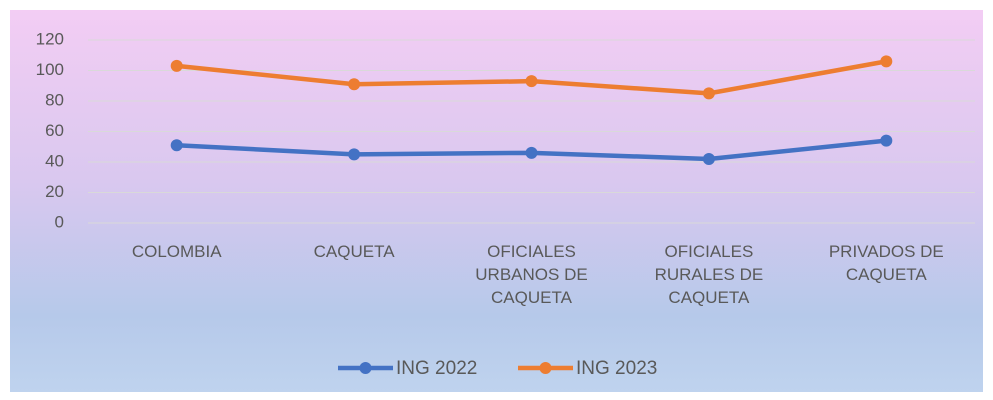 Image resolution: width=993 pixels, height=400 pixels. I want to click on y-tick-label: 0, so click(59, 221).